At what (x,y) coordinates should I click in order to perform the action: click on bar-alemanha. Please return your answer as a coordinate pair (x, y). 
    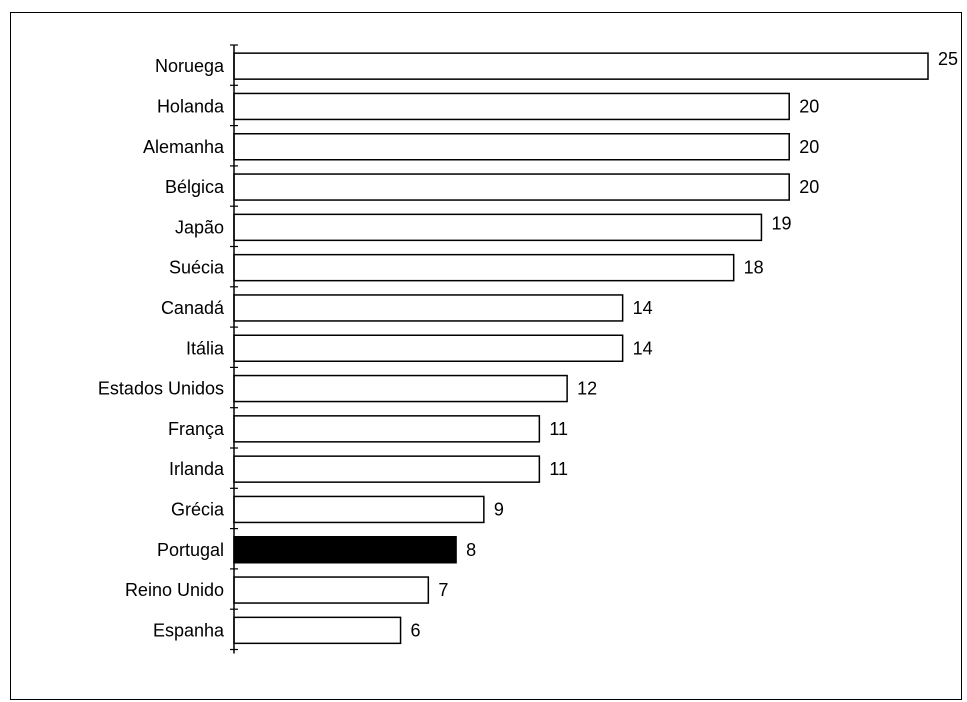
    Looking at the image, I should click on (511, 147).